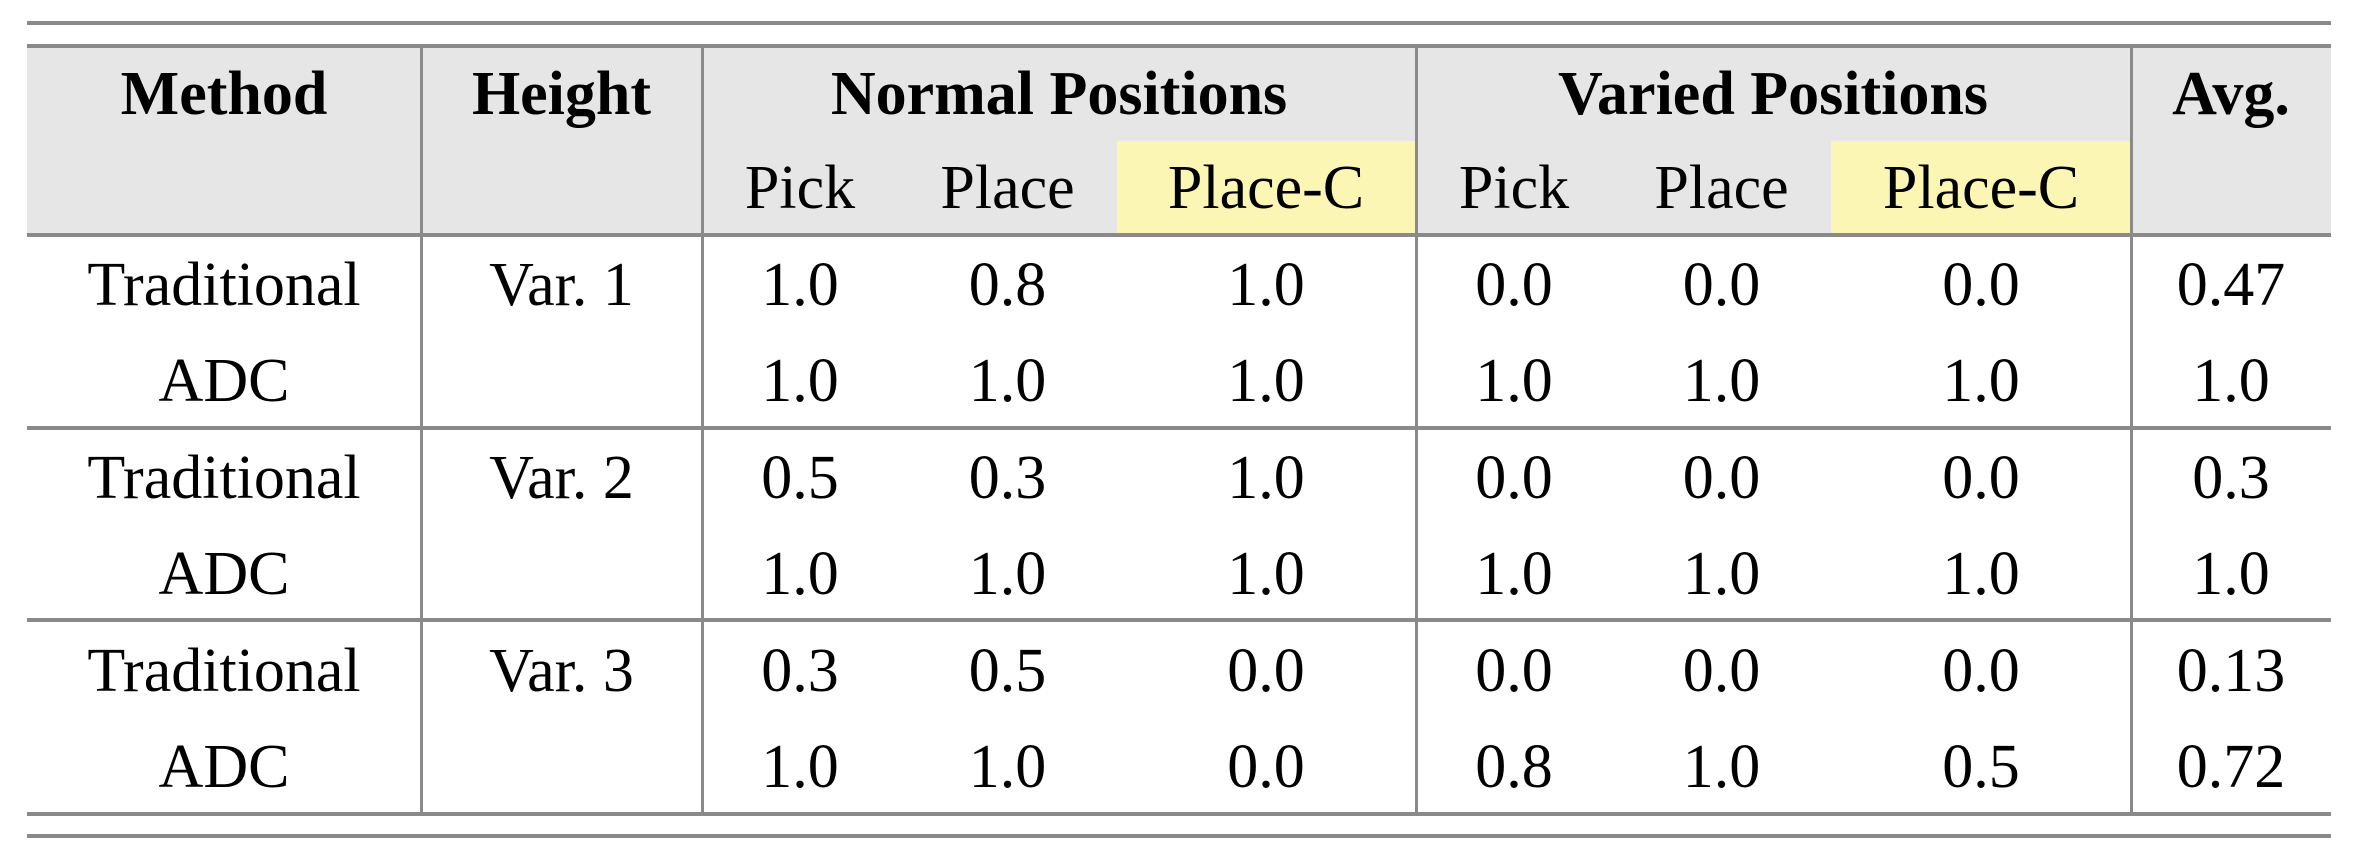  I want to click on header-height: Height, so click(561, 94).